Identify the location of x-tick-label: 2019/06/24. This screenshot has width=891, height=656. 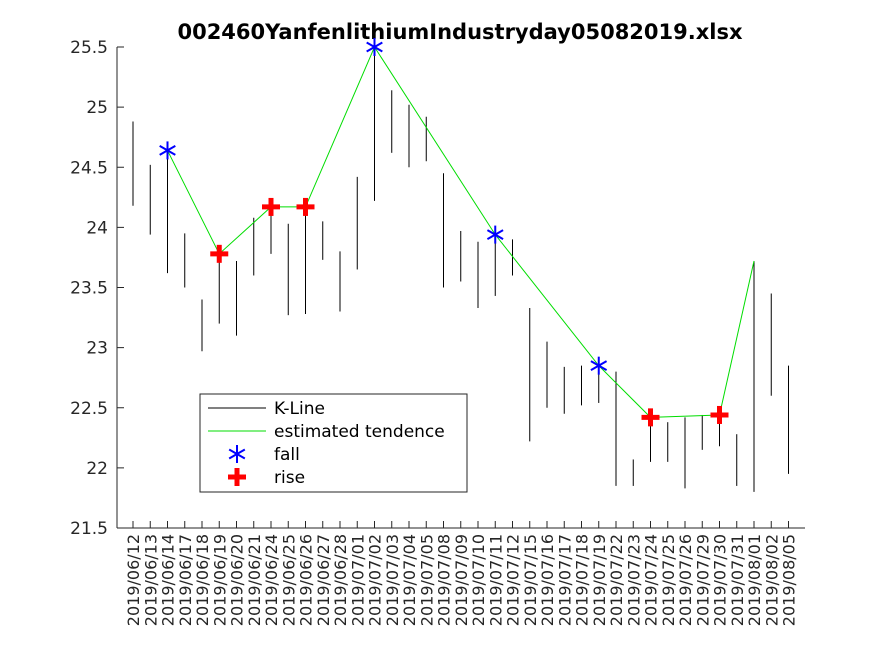
(271, 580).